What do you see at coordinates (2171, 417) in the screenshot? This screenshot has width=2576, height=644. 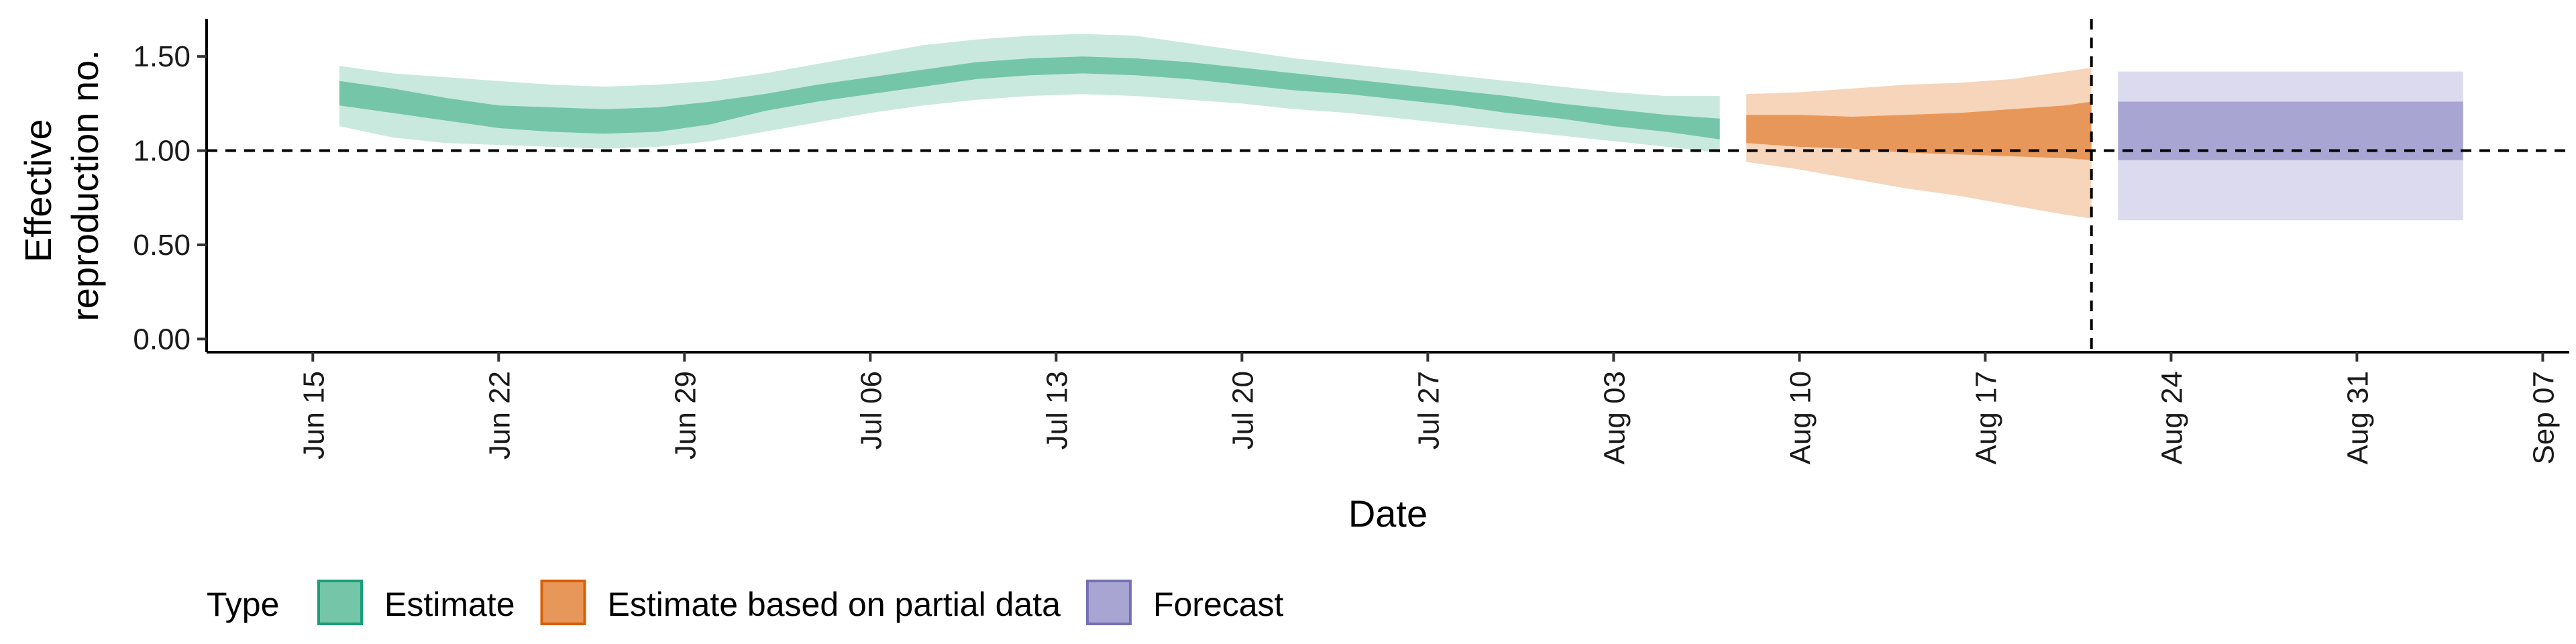 I see `x-tick-label: Aug 24` at bounding box center [2171, 417].